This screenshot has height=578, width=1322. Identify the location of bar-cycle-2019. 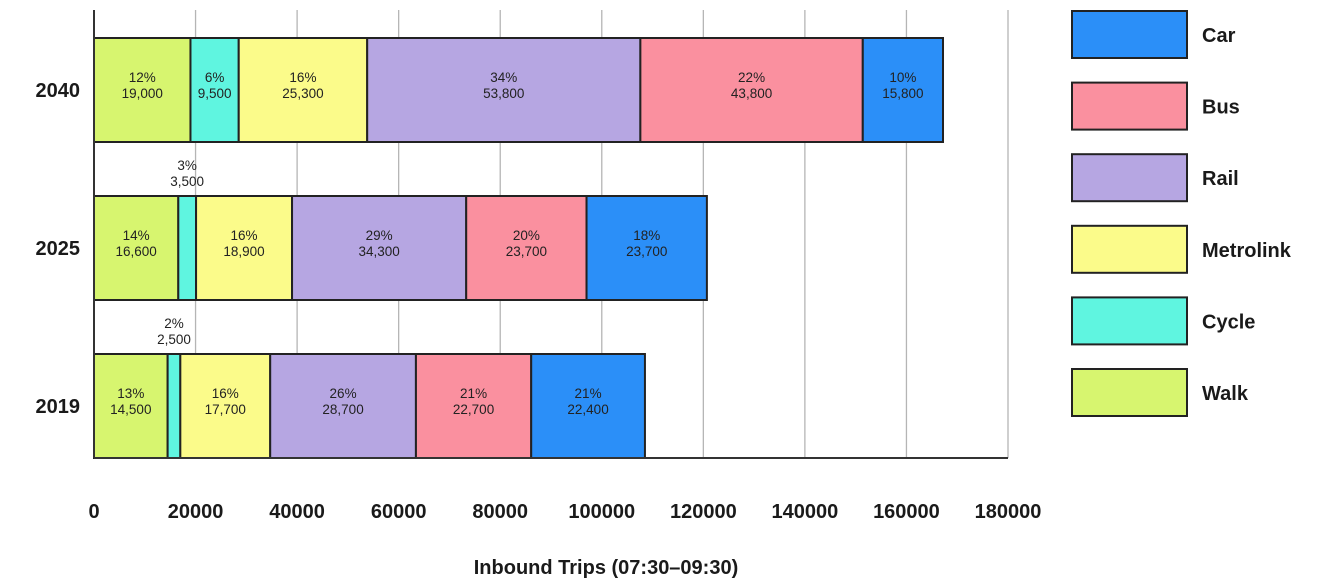
(174, 406).